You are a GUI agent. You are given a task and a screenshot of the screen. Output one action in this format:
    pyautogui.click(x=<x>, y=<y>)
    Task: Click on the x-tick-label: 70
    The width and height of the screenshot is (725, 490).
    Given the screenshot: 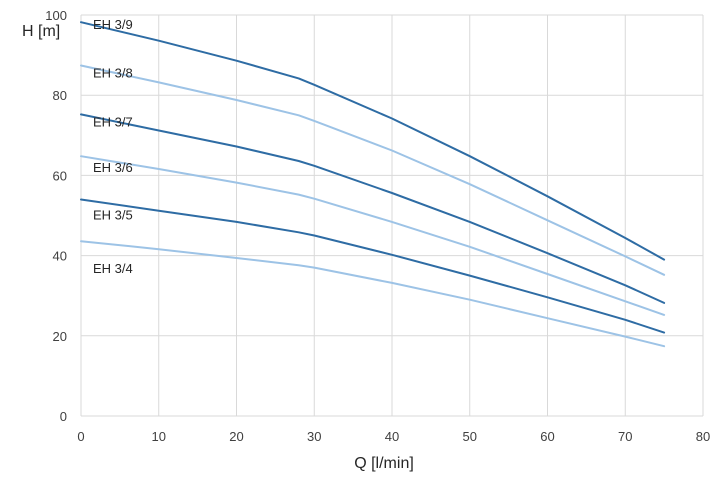 What is the action you would take?
    pyautogui.click(x=625, y=436)
    